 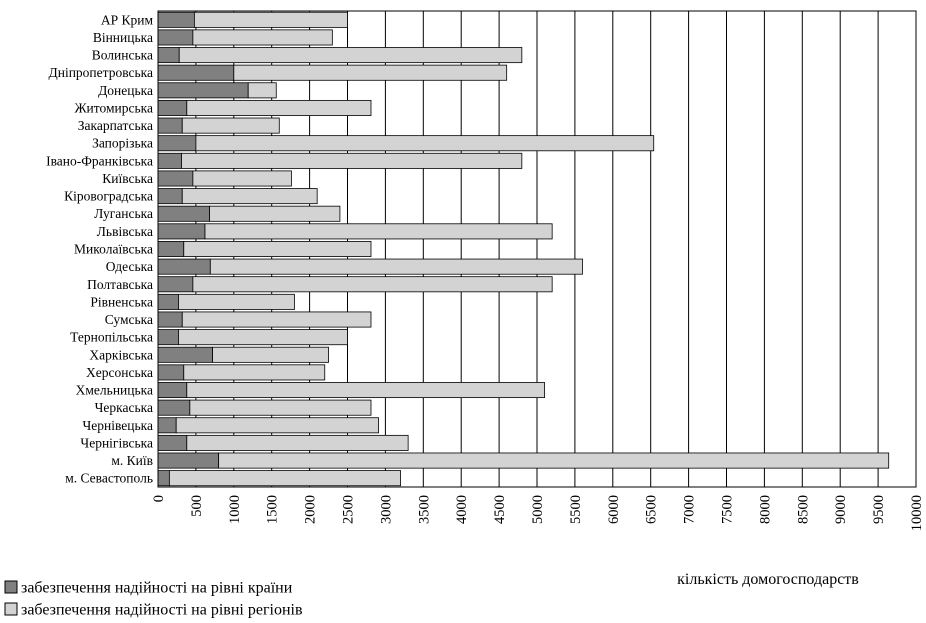 I want to click on category-label: Луганська, so click(x=123, y=213).